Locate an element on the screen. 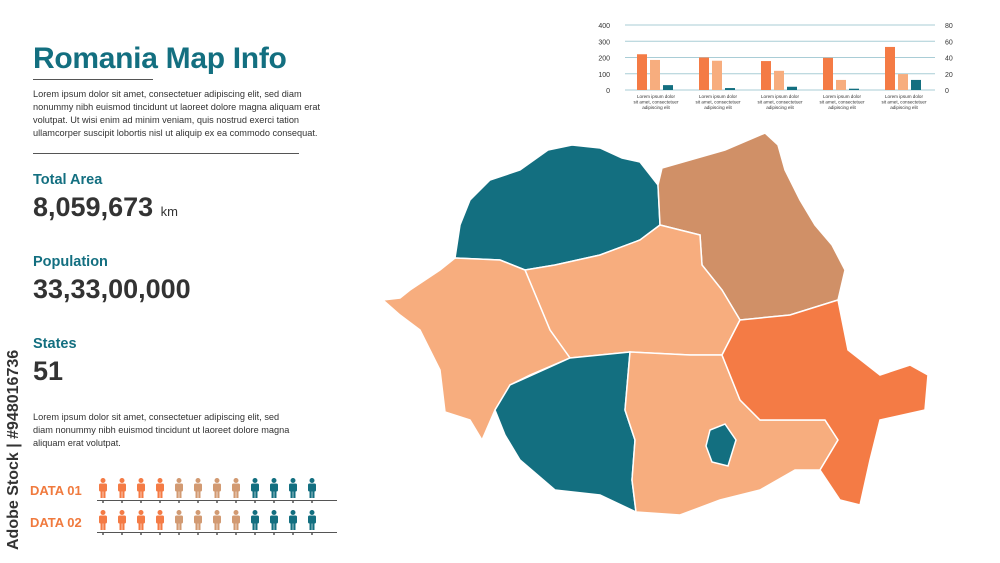 The width and height of the screenshot is (1000, 563). y2-tick-label: 20 is located at coordinates (949, 75).